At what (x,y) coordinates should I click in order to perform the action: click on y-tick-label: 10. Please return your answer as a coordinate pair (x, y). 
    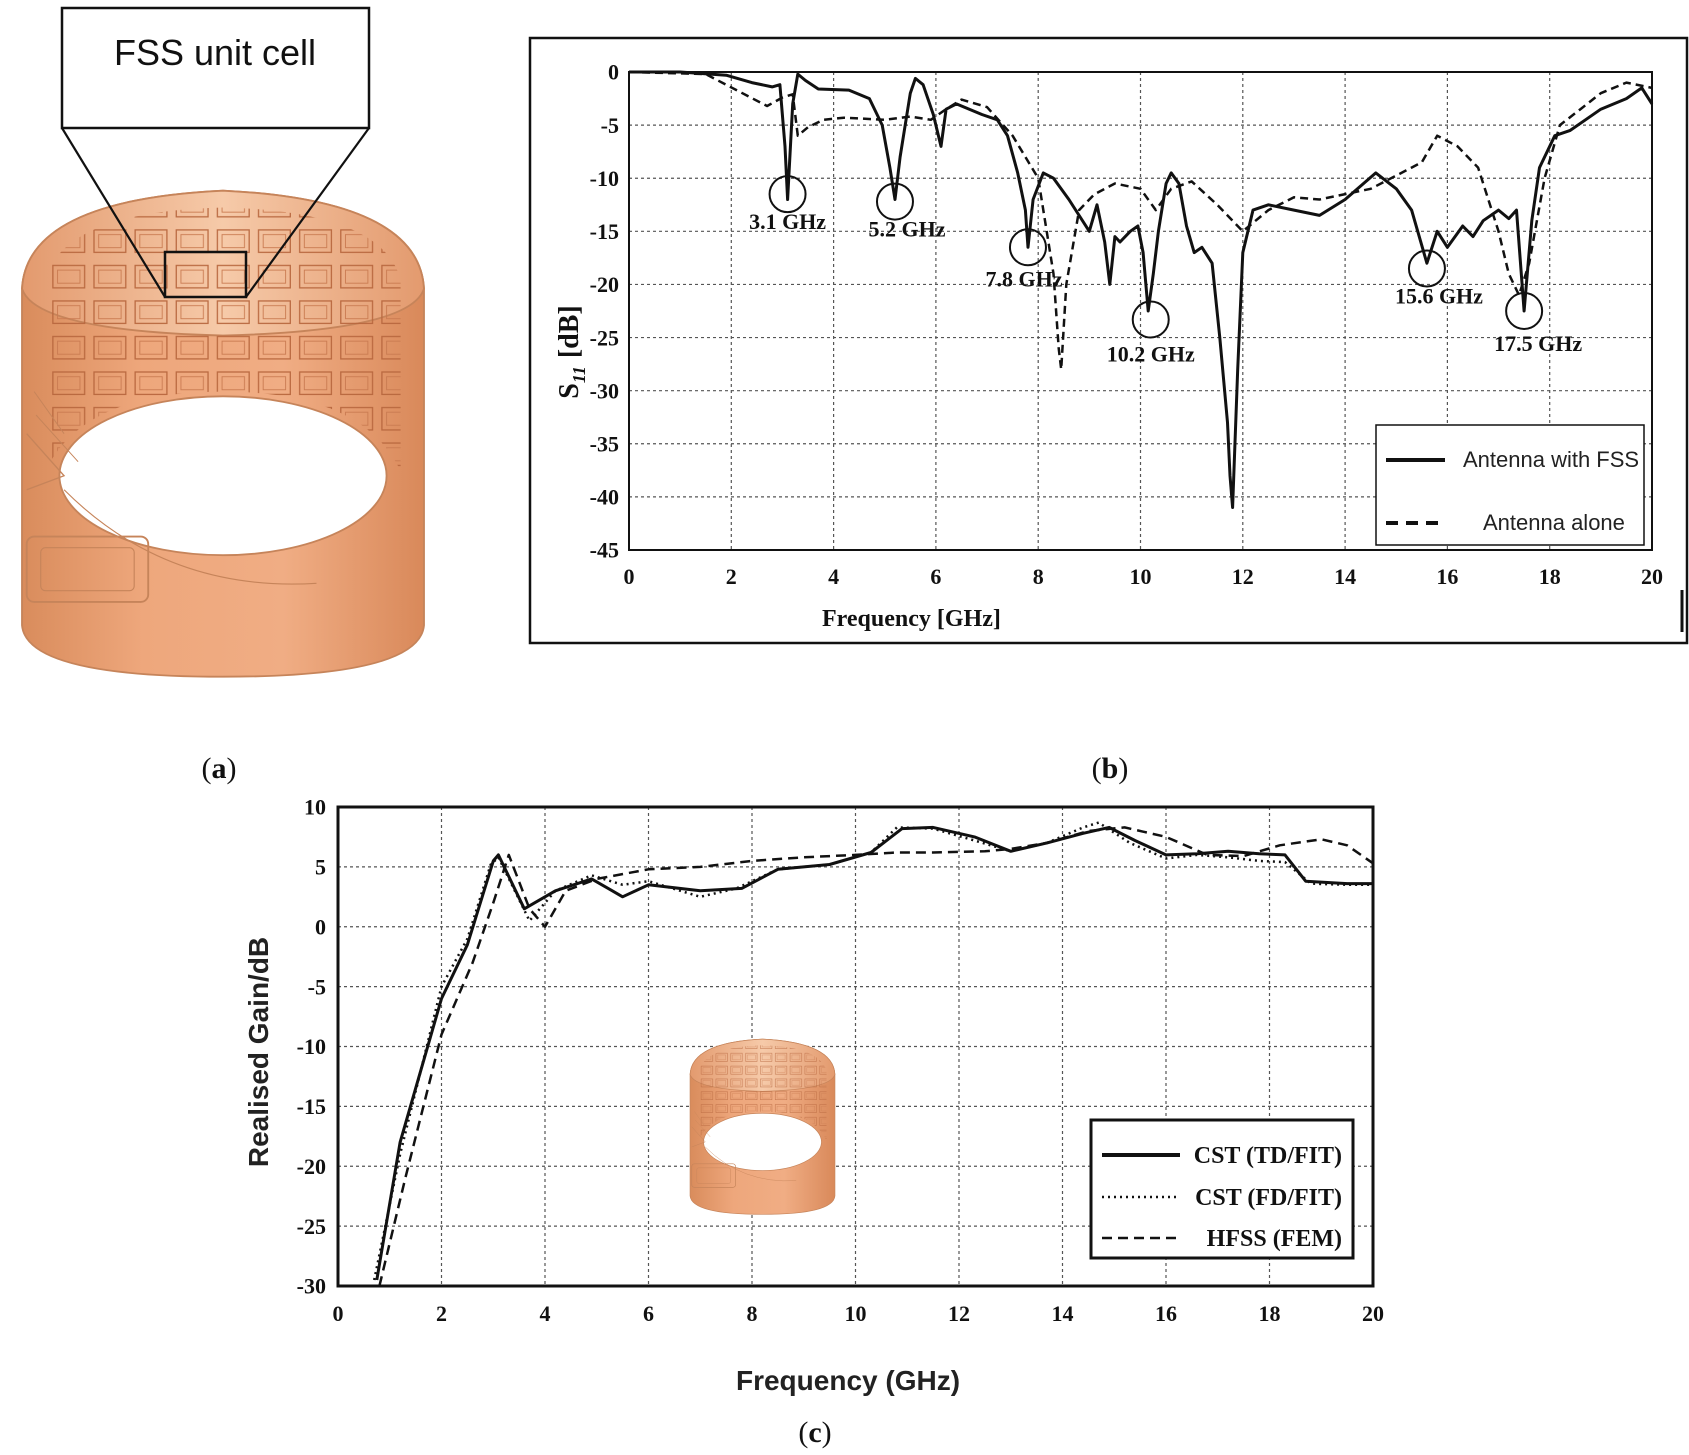
    Looking at the image, I should click on (315, 807).